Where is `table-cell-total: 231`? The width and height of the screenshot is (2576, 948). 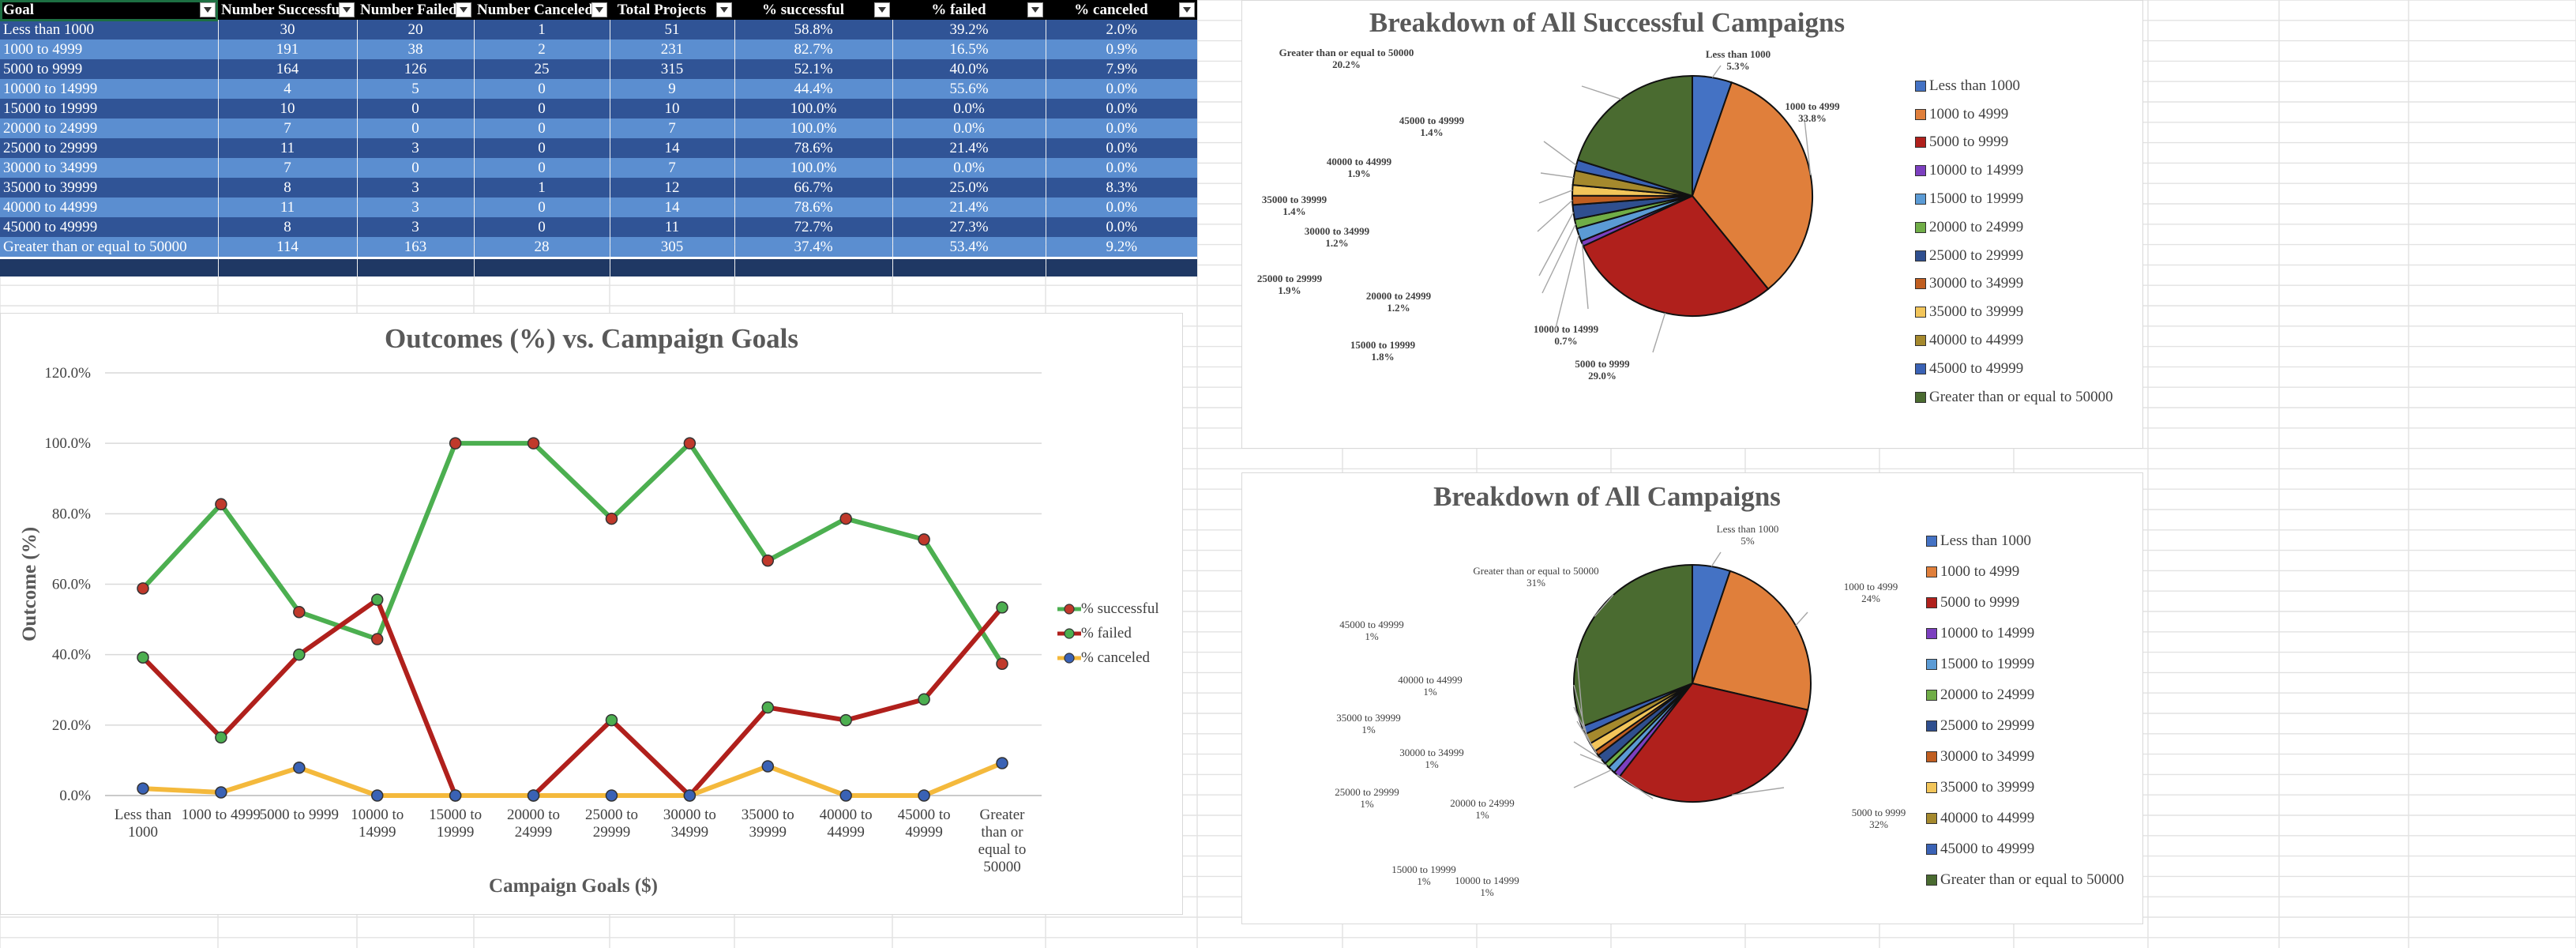 table-cell-total: 231 is located at coordinates (671, 50).